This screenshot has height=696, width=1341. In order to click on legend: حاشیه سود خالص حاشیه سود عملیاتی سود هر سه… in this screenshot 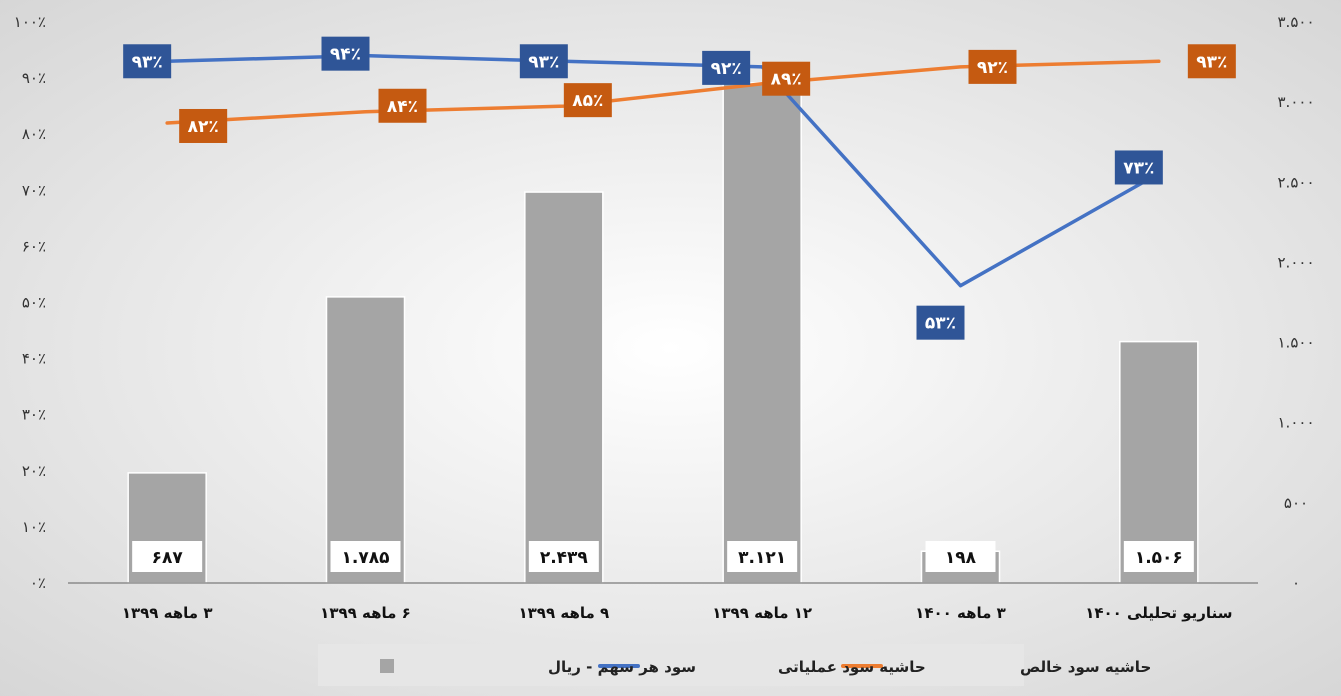, I will do `click(734, 665)`.